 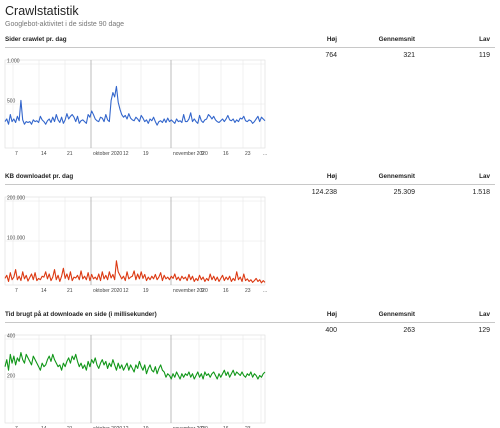 I want to click on section-header: KB downloadet pr. dag Høj Gennemsnit Lav, so click(x=250, y=178).